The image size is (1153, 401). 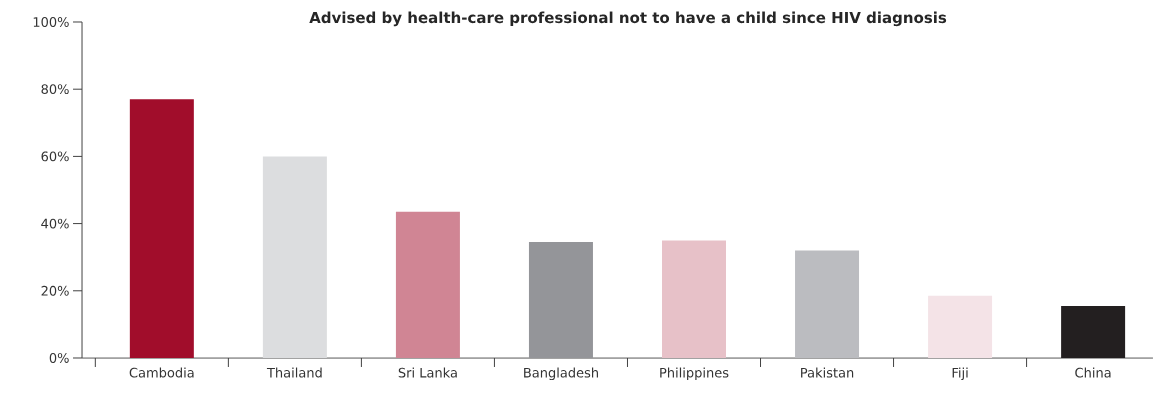 I want to click on y-tick-label: 20%, so click(x=55, y=290).